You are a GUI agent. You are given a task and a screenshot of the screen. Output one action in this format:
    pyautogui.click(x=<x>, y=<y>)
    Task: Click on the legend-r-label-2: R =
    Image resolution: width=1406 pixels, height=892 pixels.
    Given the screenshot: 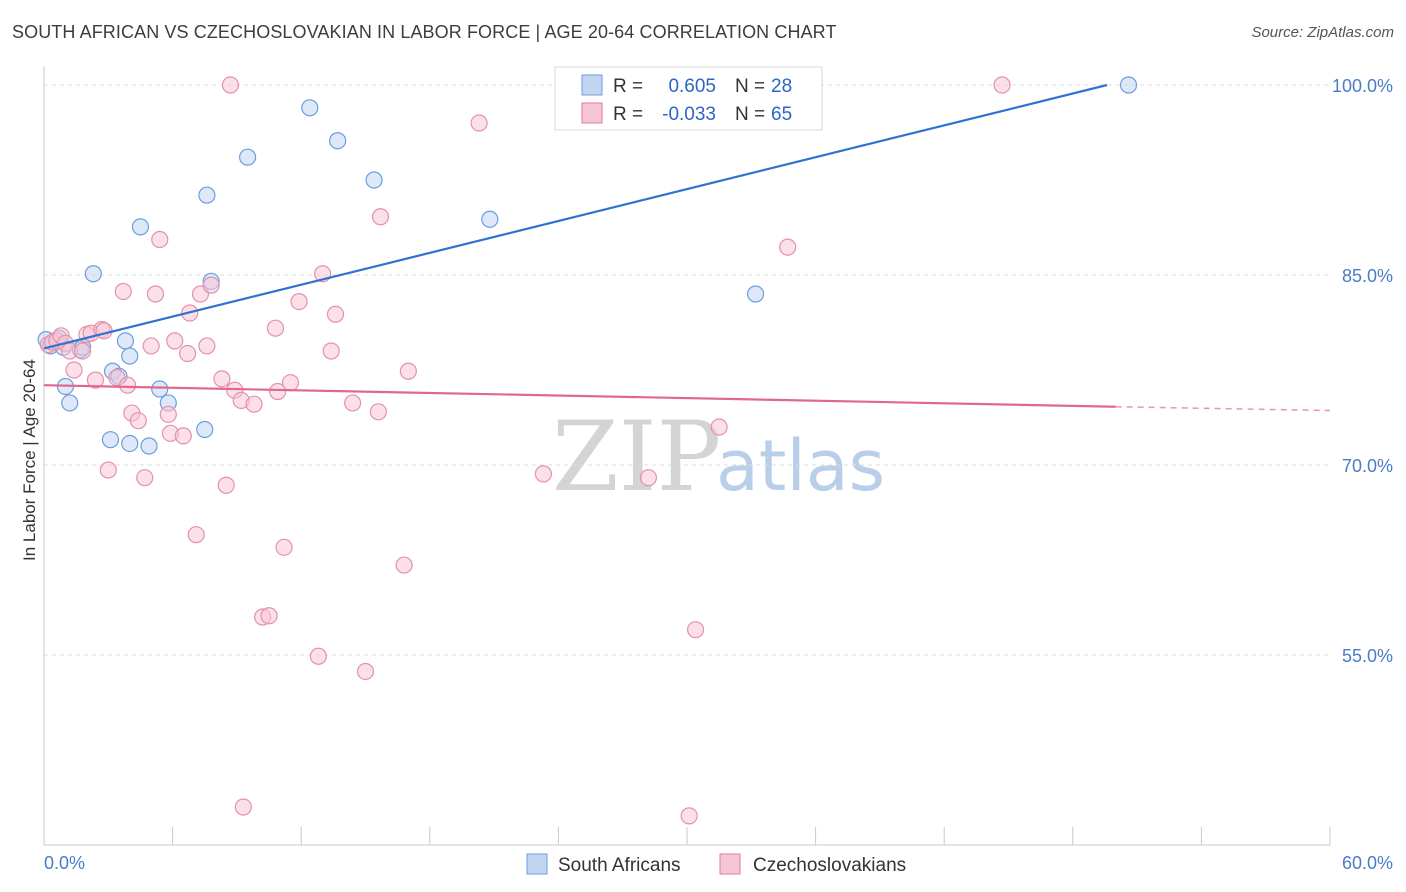 What is the action you would take?
    pyautogui.click(x=628, y=114)
    